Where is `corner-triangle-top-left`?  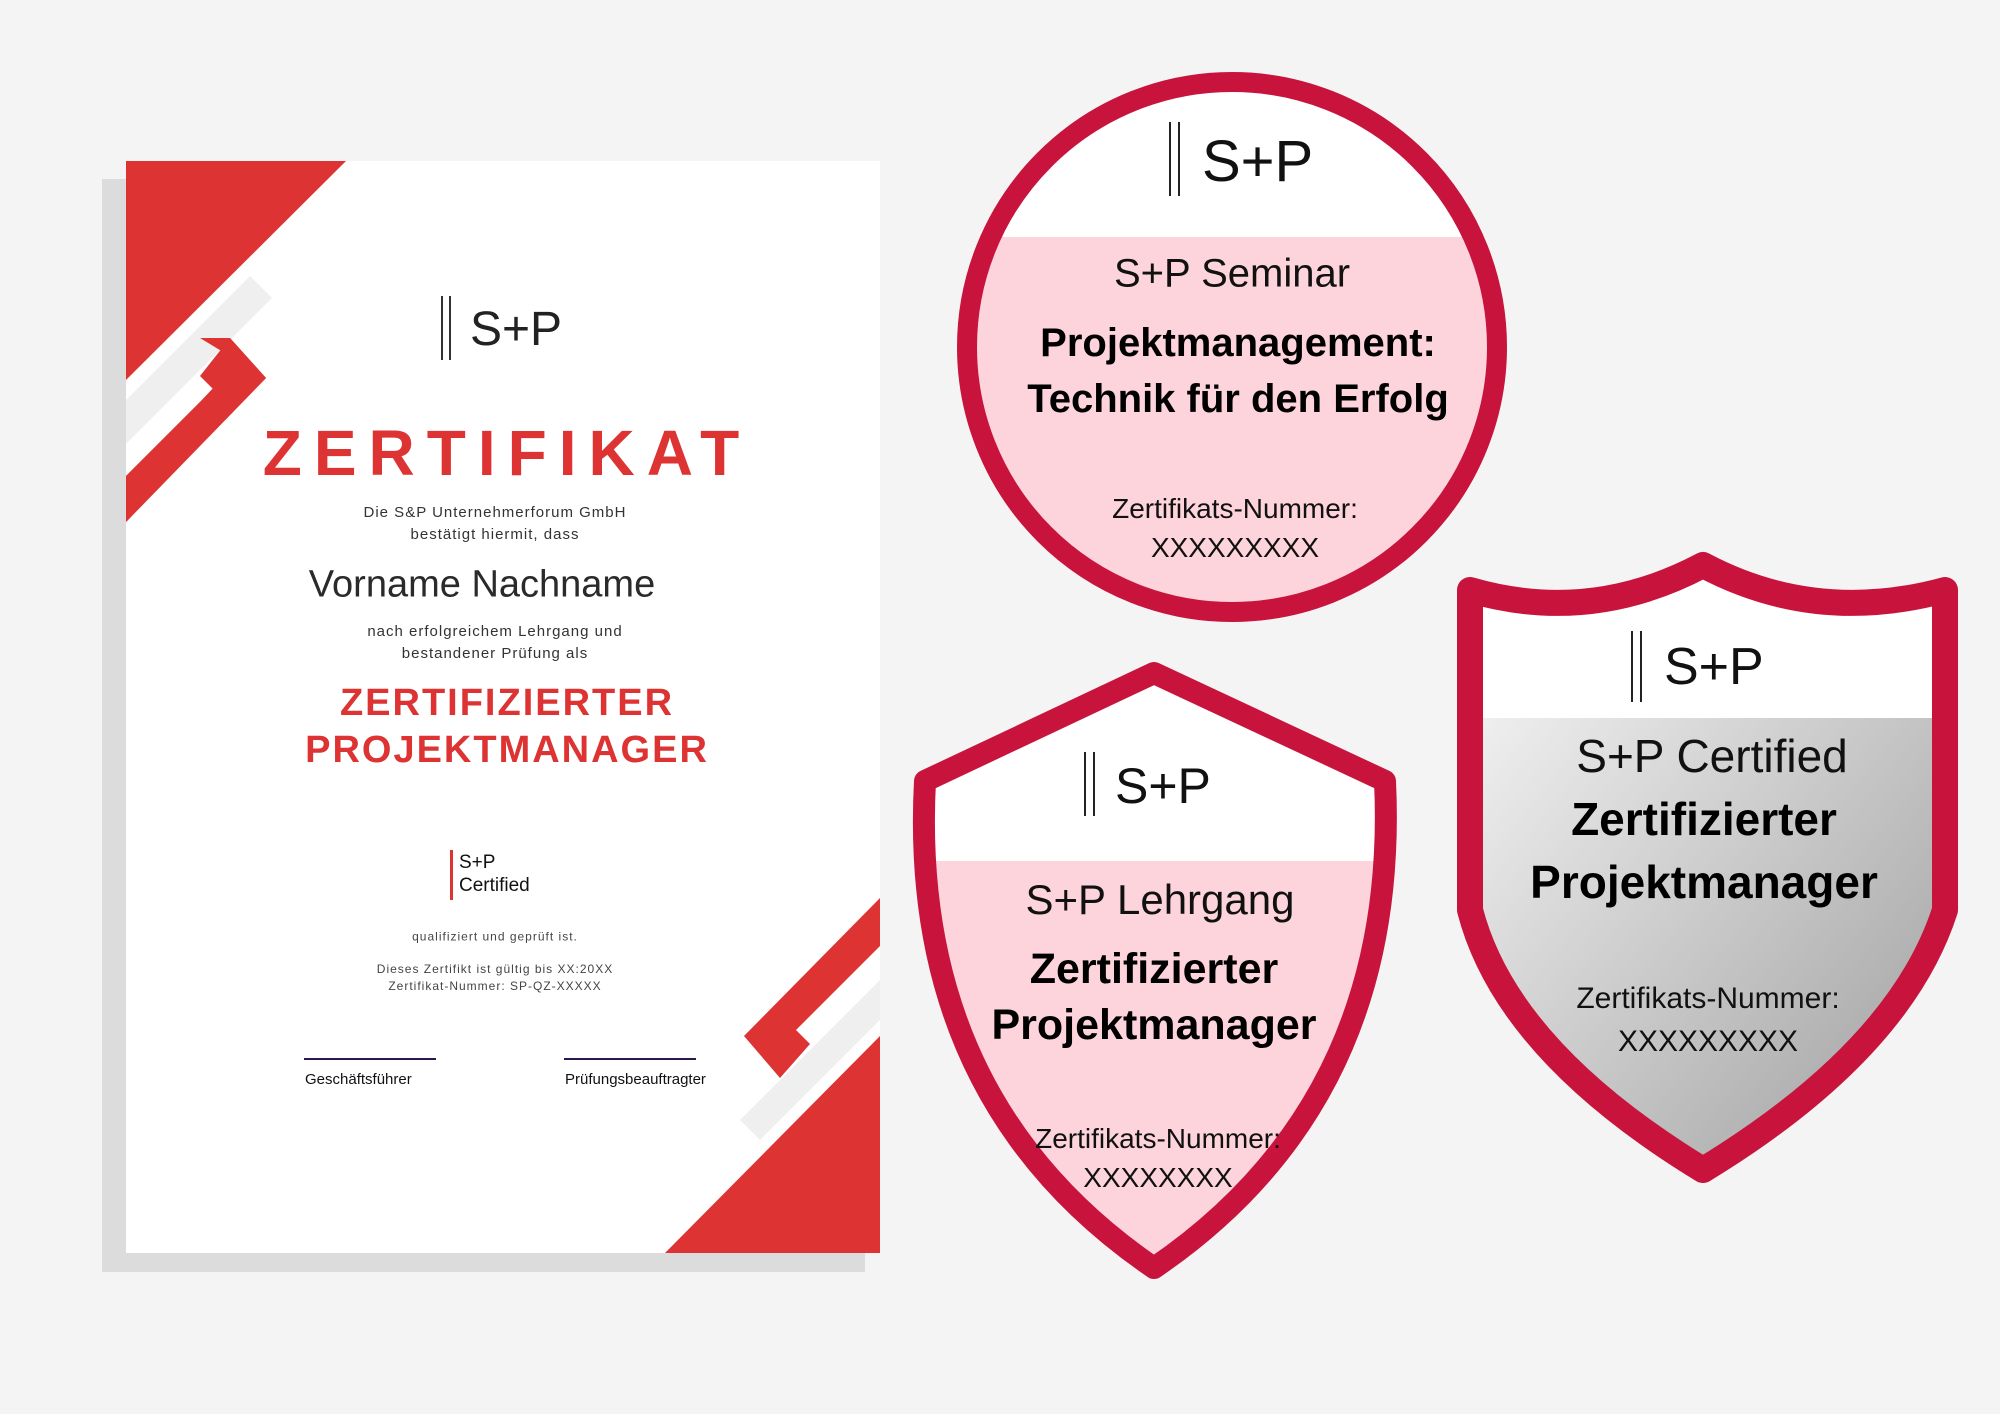 corner-triangle-top-left is located at coordinates (236, 270).